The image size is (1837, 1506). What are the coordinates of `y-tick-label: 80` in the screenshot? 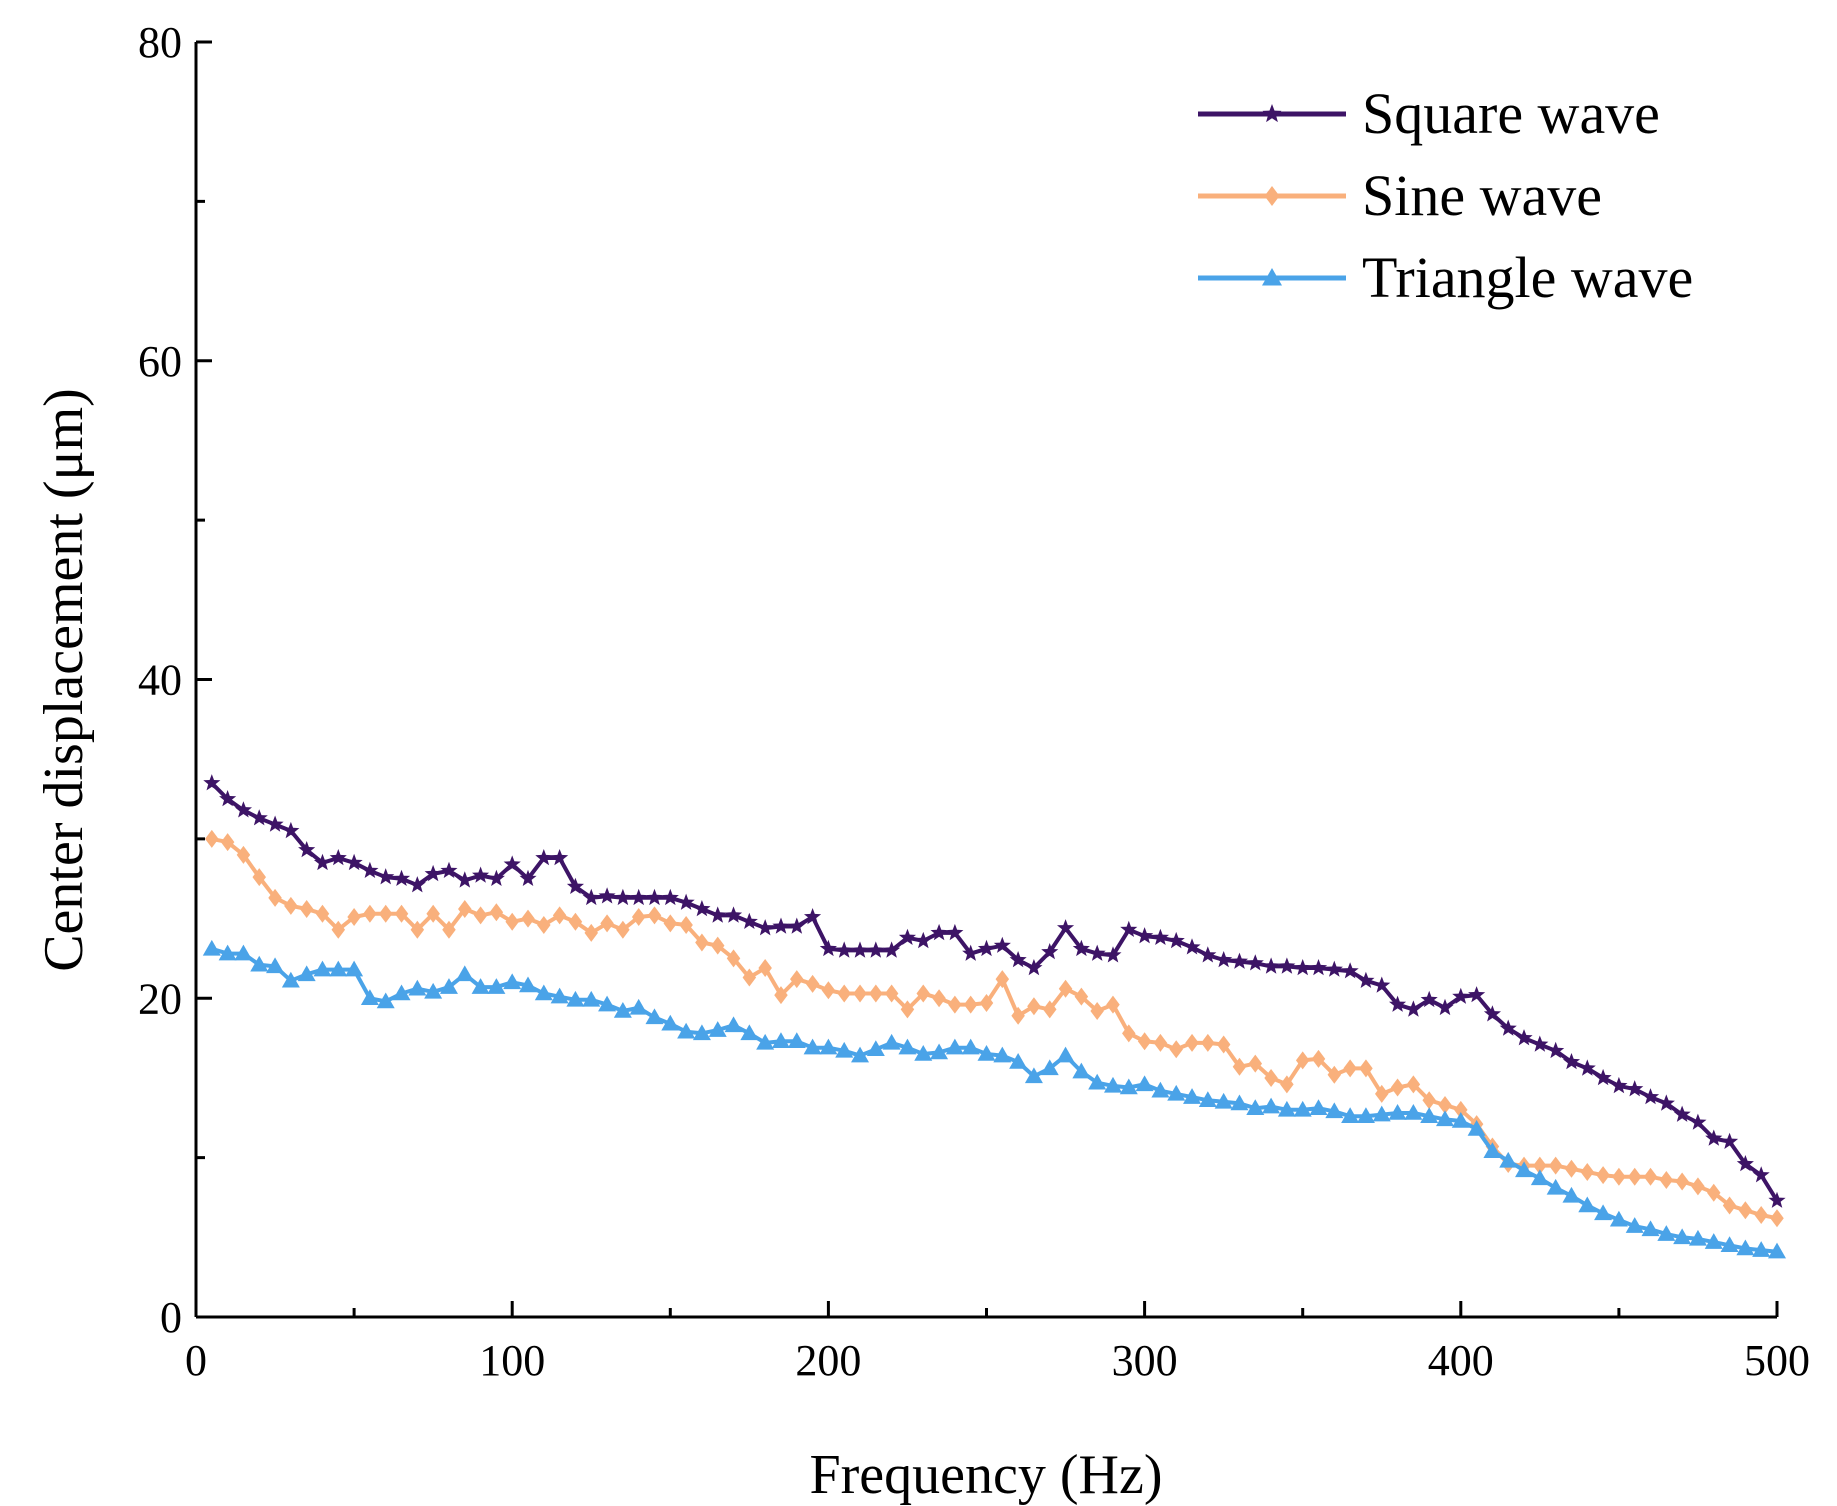 It's located at (160, 42).